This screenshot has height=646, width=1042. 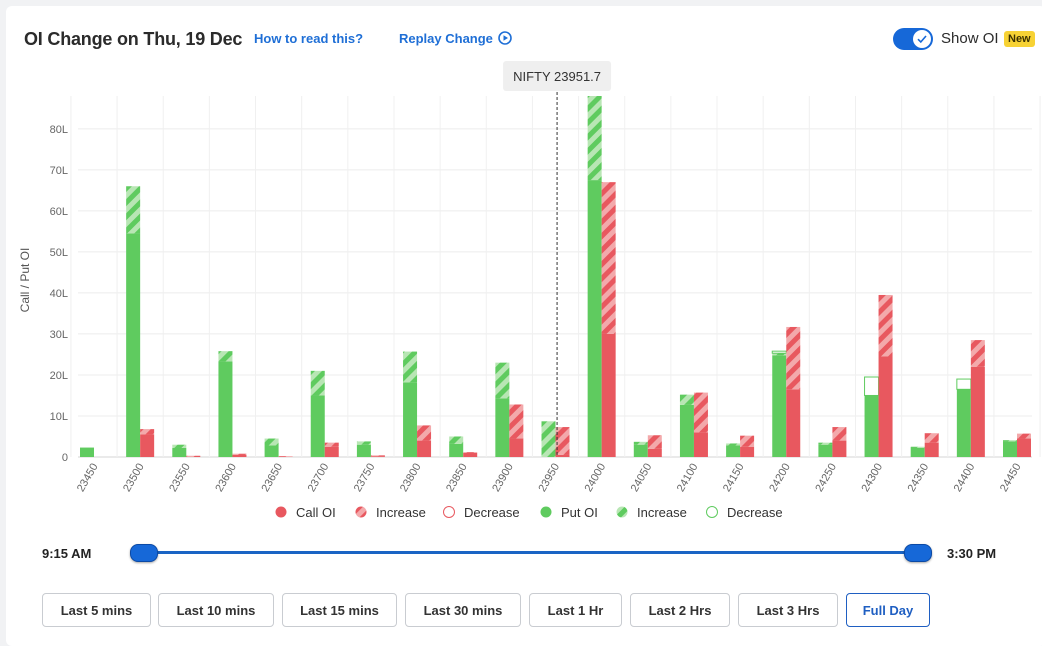 I want to click on x-tick-label: 24450, so click(x=1011, y=478).